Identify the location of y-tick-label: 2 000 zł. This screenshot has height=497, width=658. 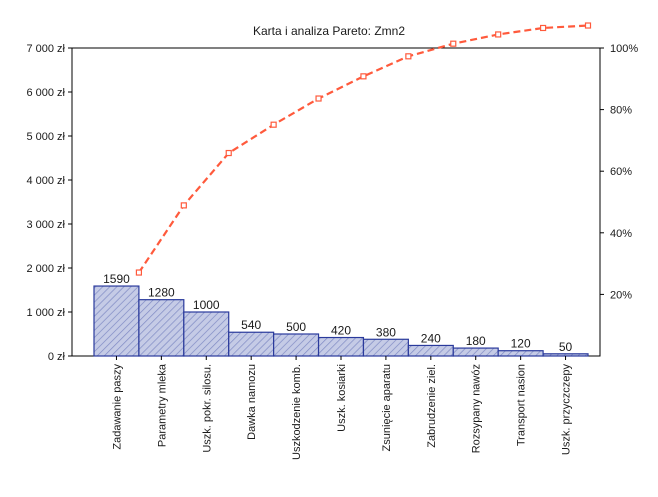
(45, 269).